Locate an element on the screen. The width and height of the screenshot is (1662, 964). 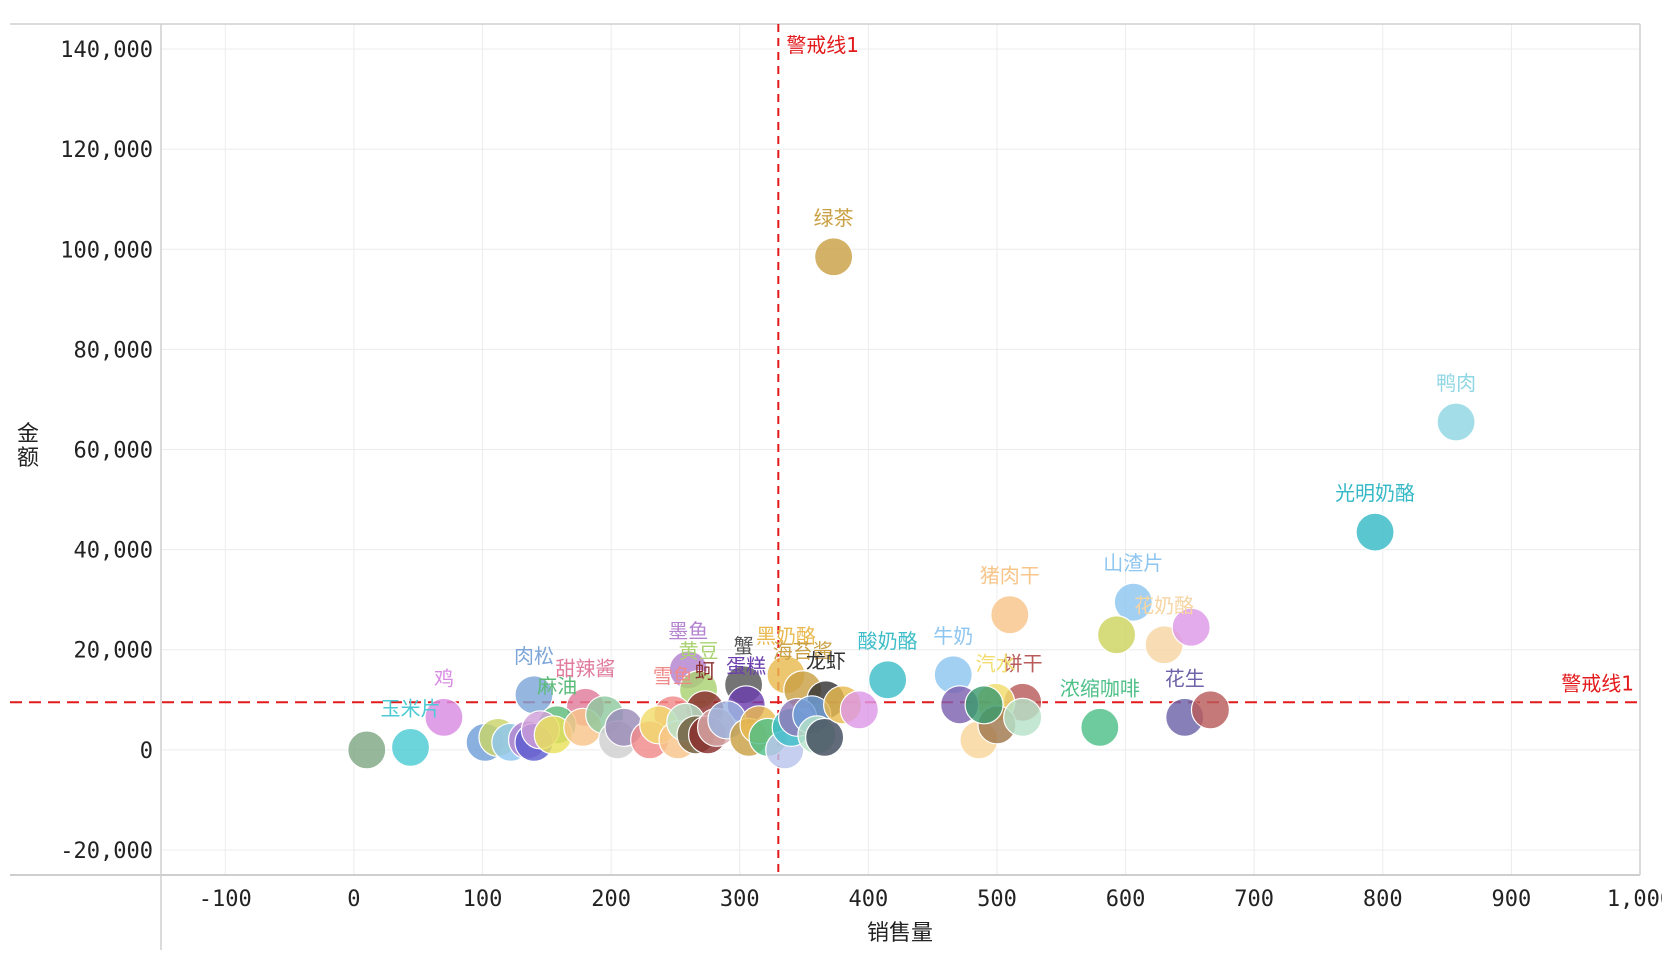
x-tick-label: 200 is located at coordinates (611, 899).